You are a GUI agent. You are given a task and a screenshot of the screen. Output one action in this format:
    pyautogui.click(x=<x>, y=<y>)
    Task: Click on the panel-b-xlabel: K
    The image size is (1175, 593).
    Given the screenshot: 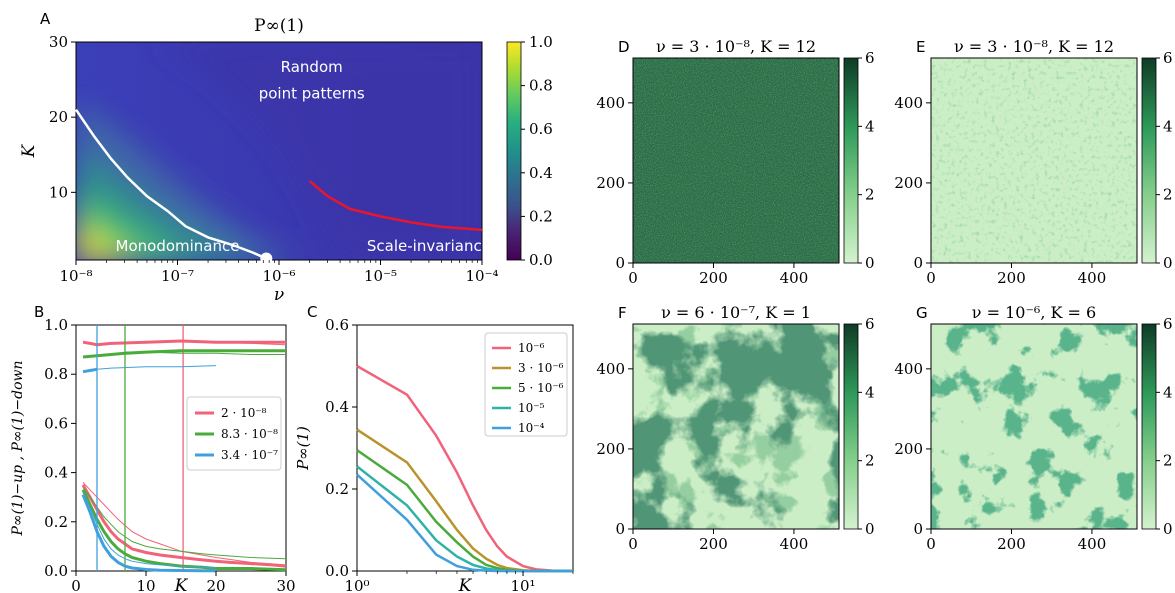 What is the action you would take?
    pyautogui.click(x=181, y=584)
    